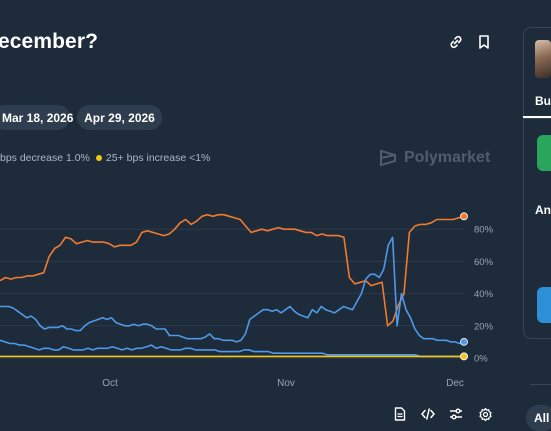 Image resolution: width=551 pixels, height=431 pixels. Describe the element at coordinates (540, 384) in the screenshot. I see `section-divider` at that location.